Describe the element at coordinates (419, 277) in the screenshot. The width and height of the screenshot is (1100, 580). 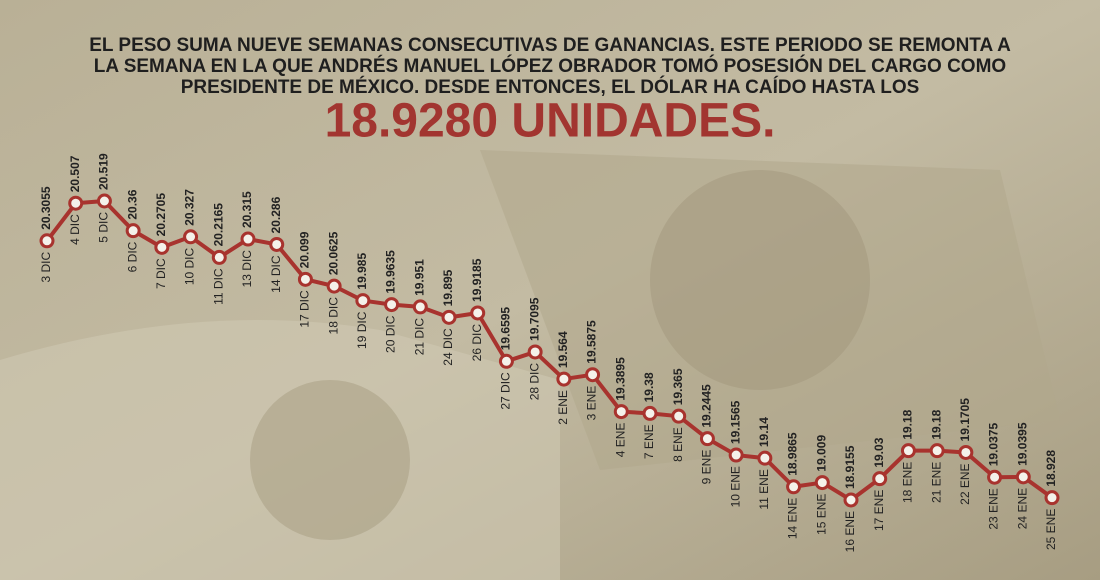
I see `value-label: 19.951` at that location.